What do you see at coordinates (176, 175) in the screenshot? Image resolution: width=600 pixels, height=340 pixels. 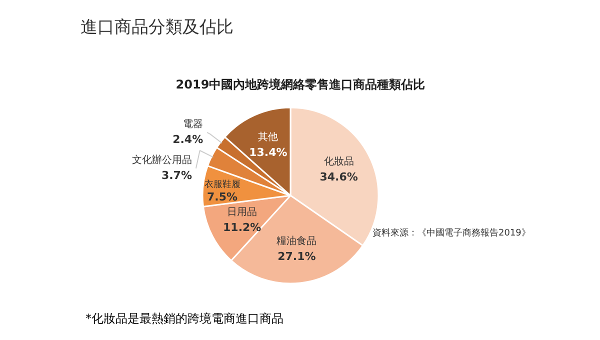 I see `data-label: 3.7%` at bounding box center [176, 175].